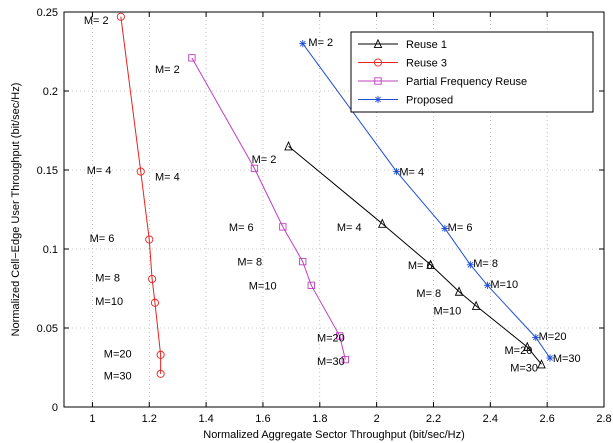 The width and height of the screenshot is (613, 443). What do you see at coordinates (205, 419) in the screenshot?
I see `x-tick-label: 1.4` at bounding box center [205, 419].